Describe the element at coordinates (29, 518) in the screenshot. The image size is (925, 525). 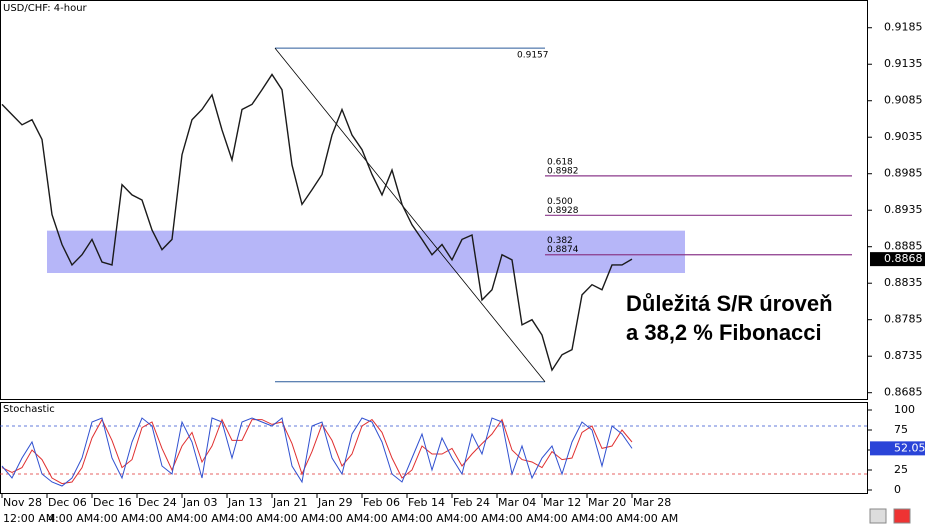
I see `x-tick-time: 12:00 AM` at that location.